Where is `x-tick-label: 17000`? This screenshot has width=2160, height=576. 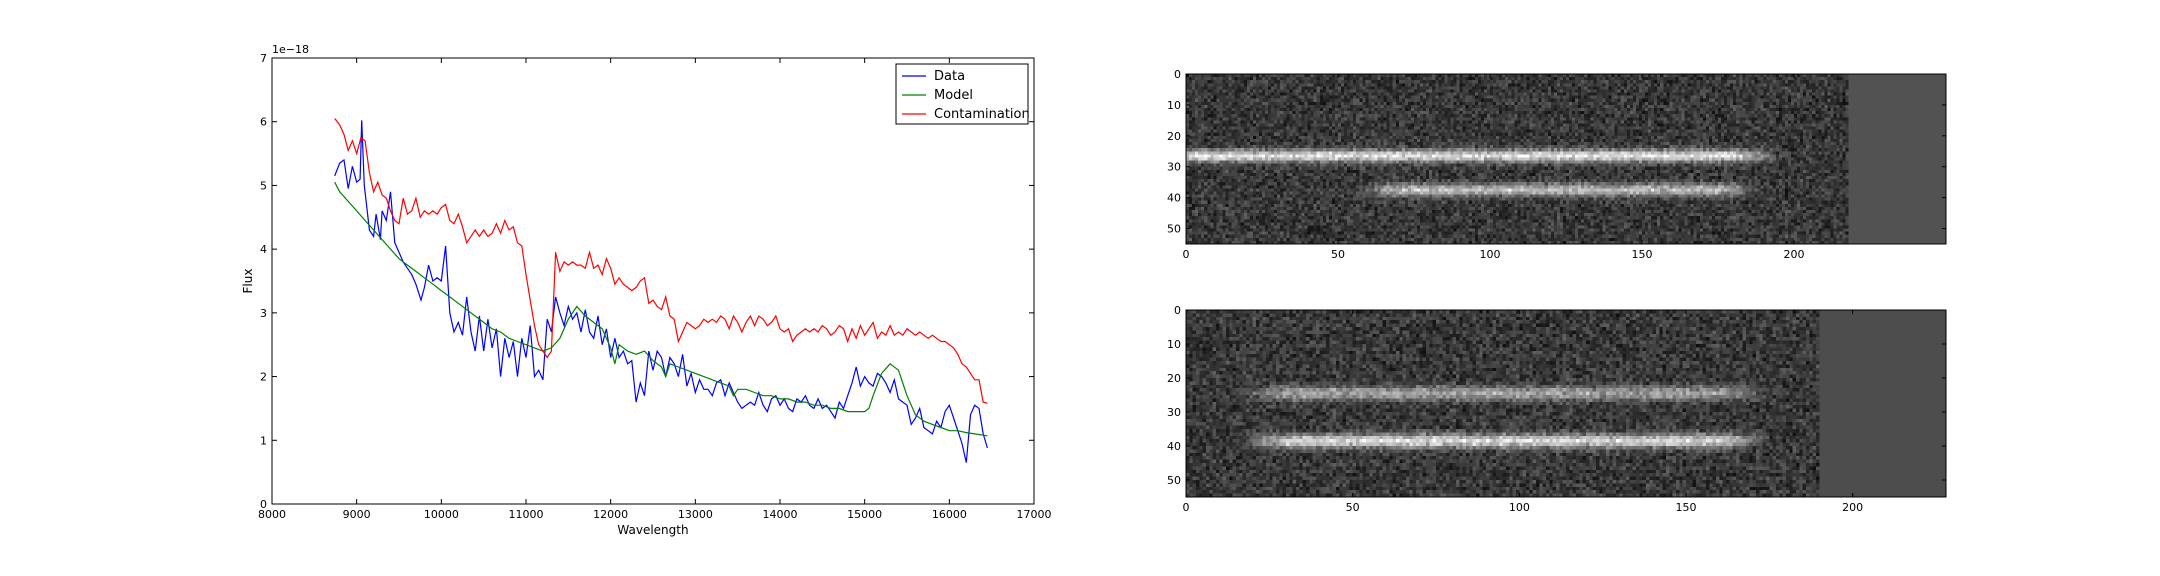 x-tick-label: 17000 is located at coordinates (1034, 514).